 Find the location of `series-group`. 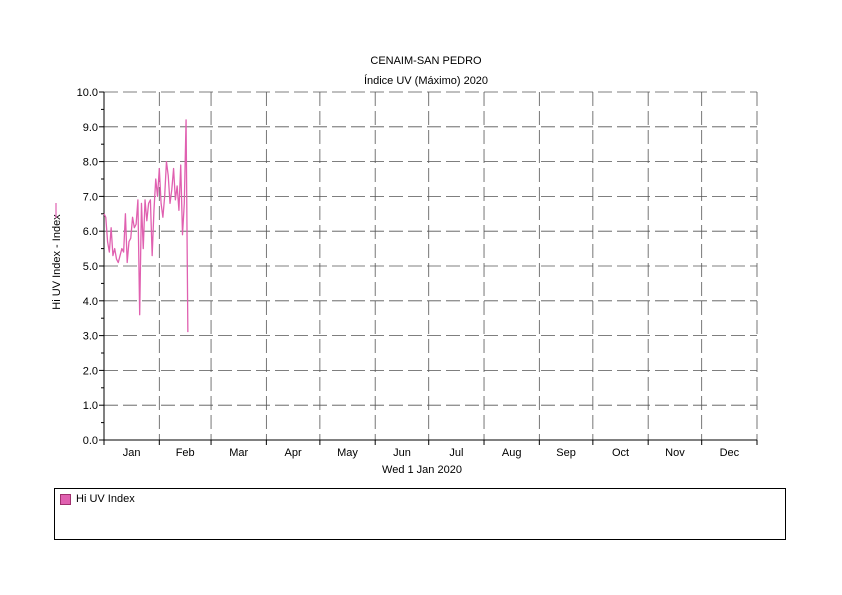

series-group is located at coordinates (146, 226).